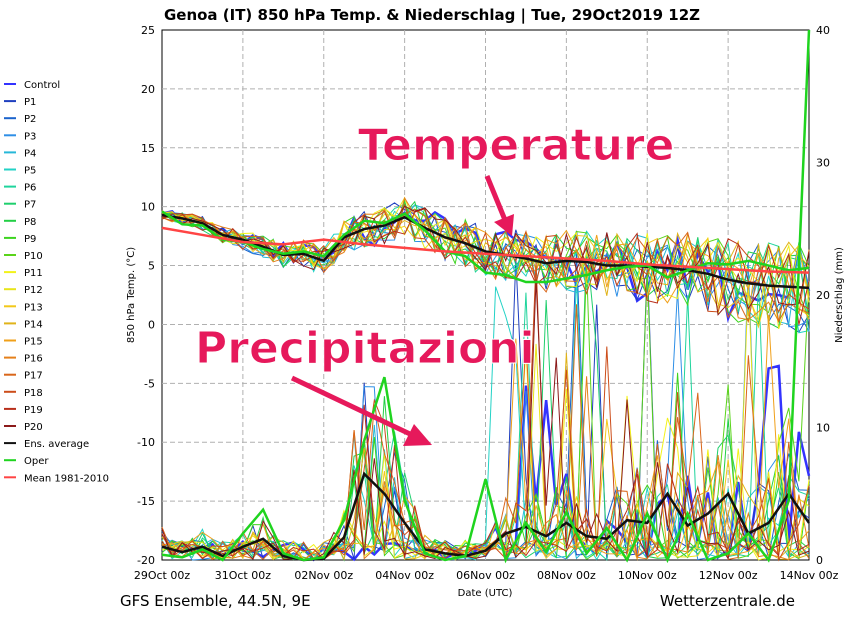 Image resolution: width=850 pixels, height=620 pixels. What do you see at coordinates (33, 256) in the screenshot?
I see `legend-label: P10` at bounding box center [33, 256].